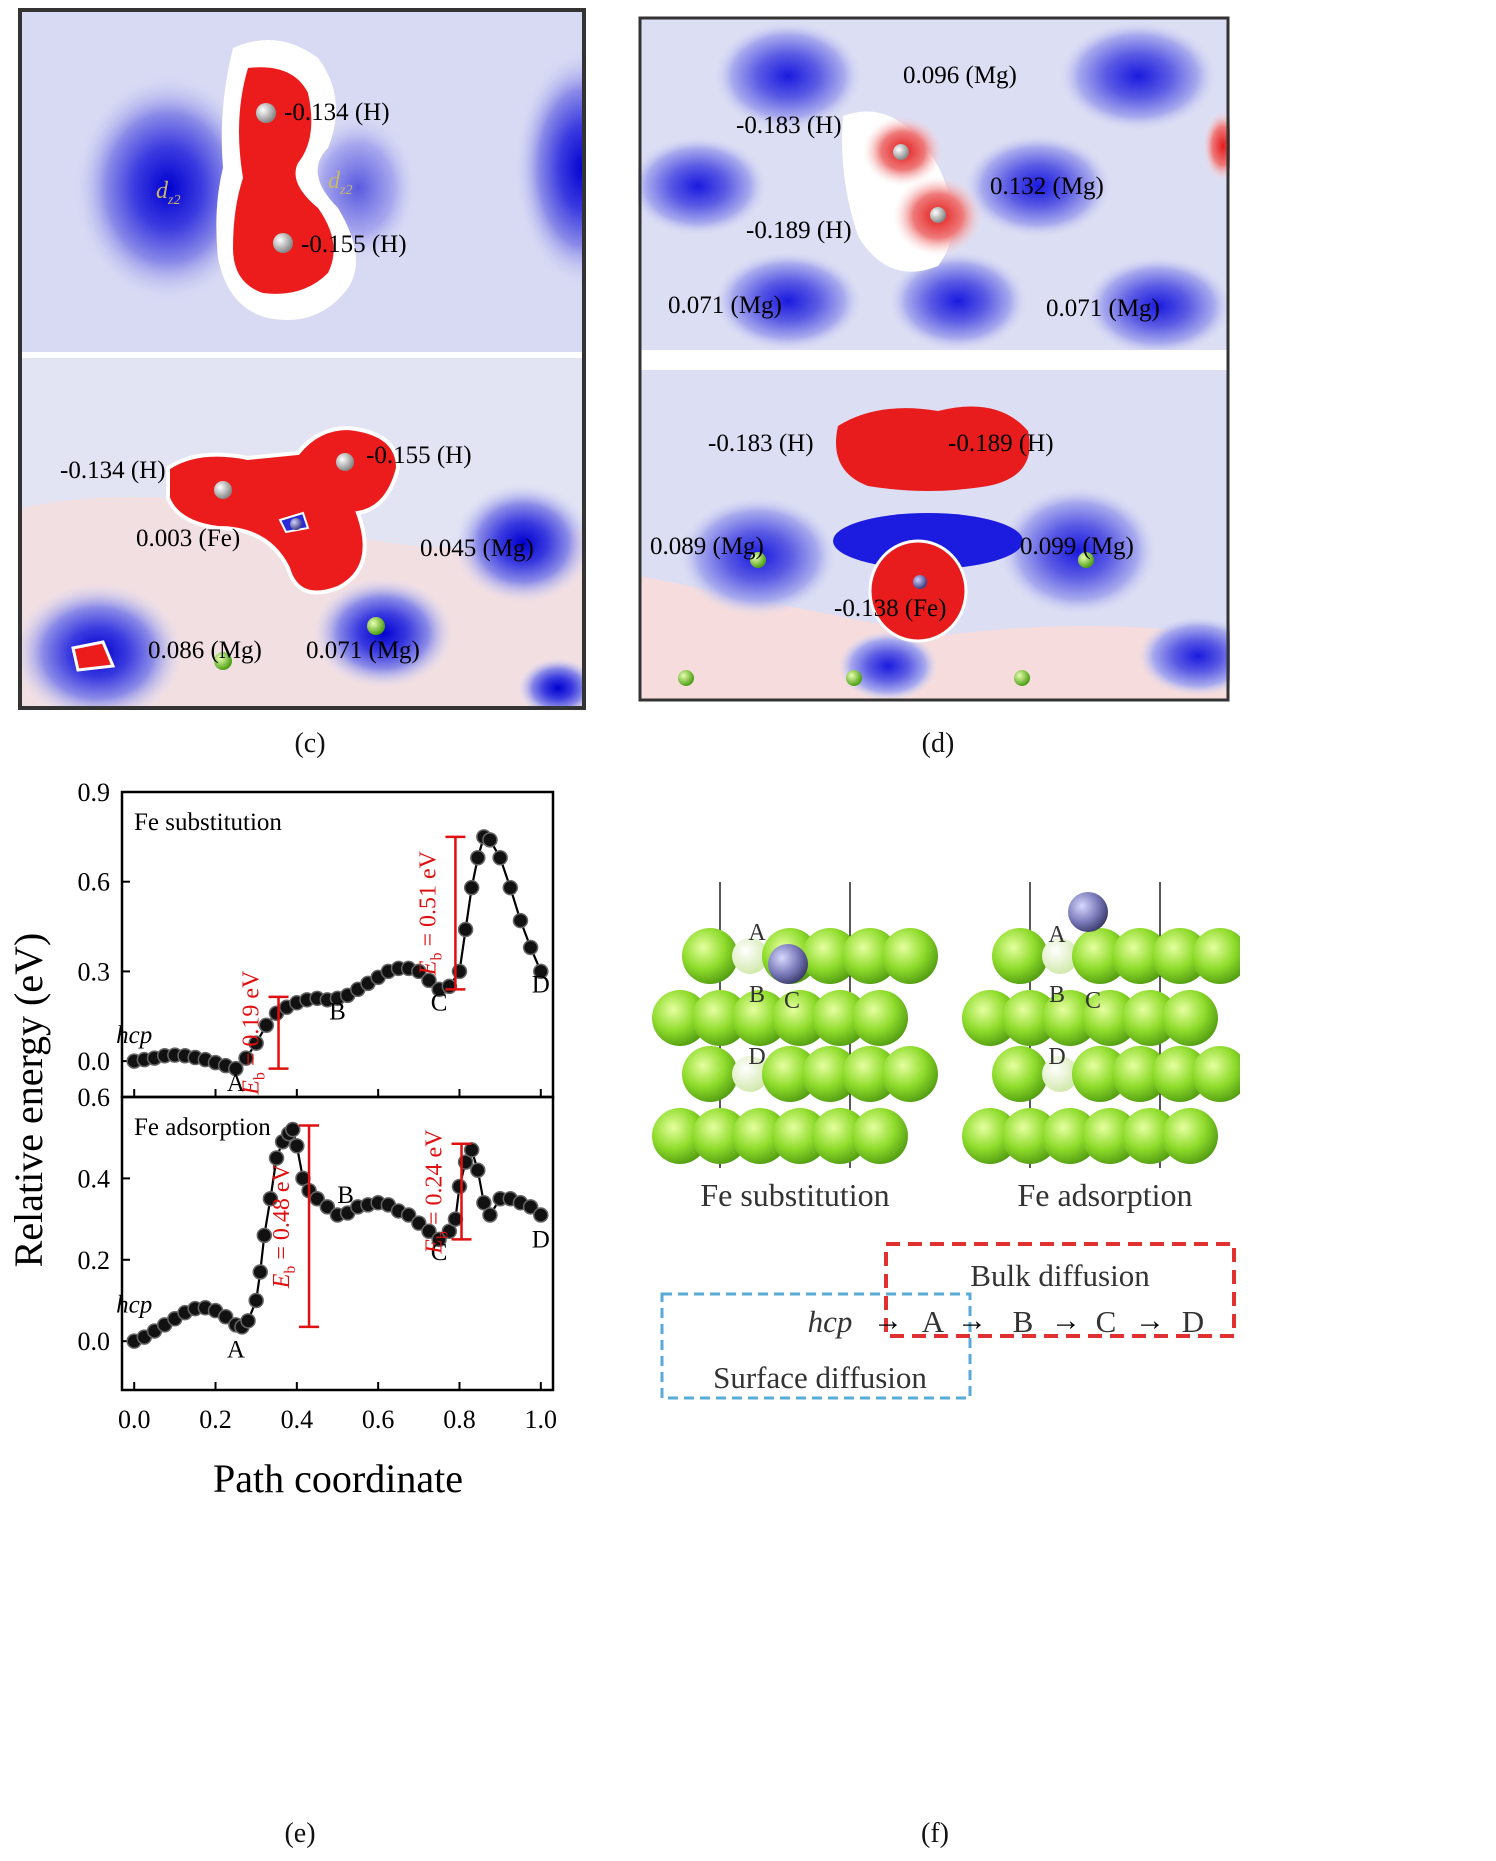 The height and width of the screenshot is (1861, 1496). Describe the element at coordinates (1077, 546) in the screenshot. I see `label-d-bottom-mg2: 0.099 (Mg)` at that location.